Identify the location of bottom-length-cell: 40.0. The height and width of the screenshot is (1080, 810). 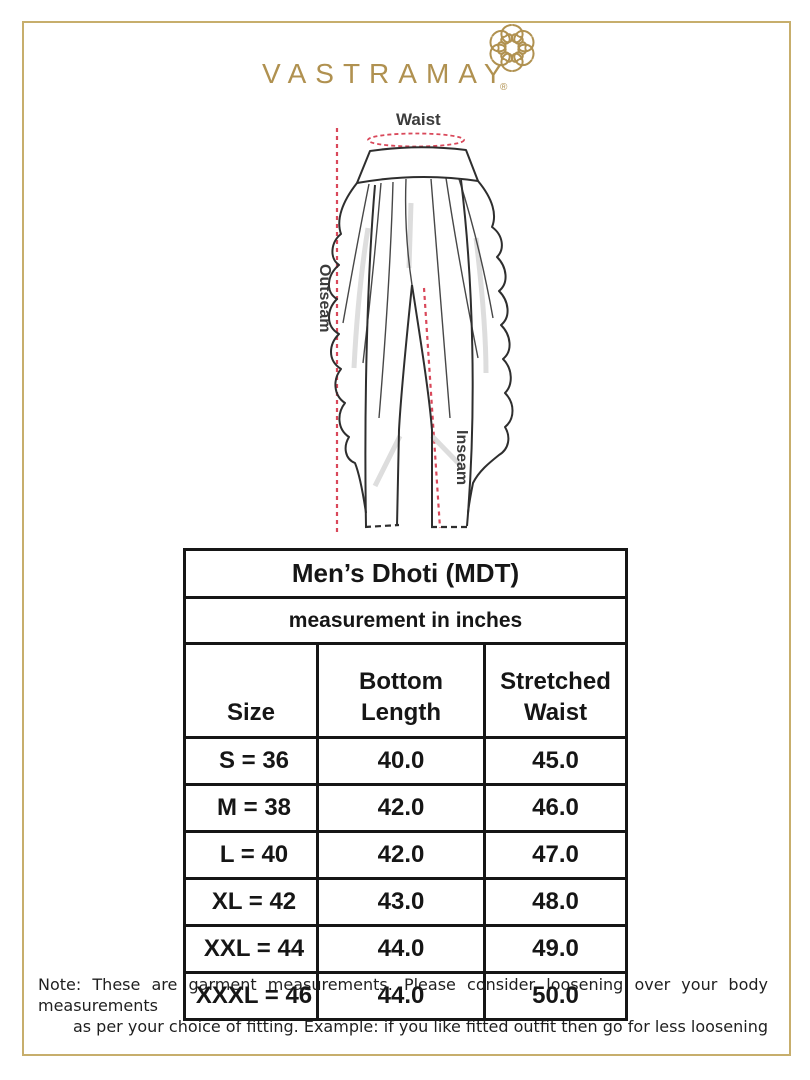
(401, 761).